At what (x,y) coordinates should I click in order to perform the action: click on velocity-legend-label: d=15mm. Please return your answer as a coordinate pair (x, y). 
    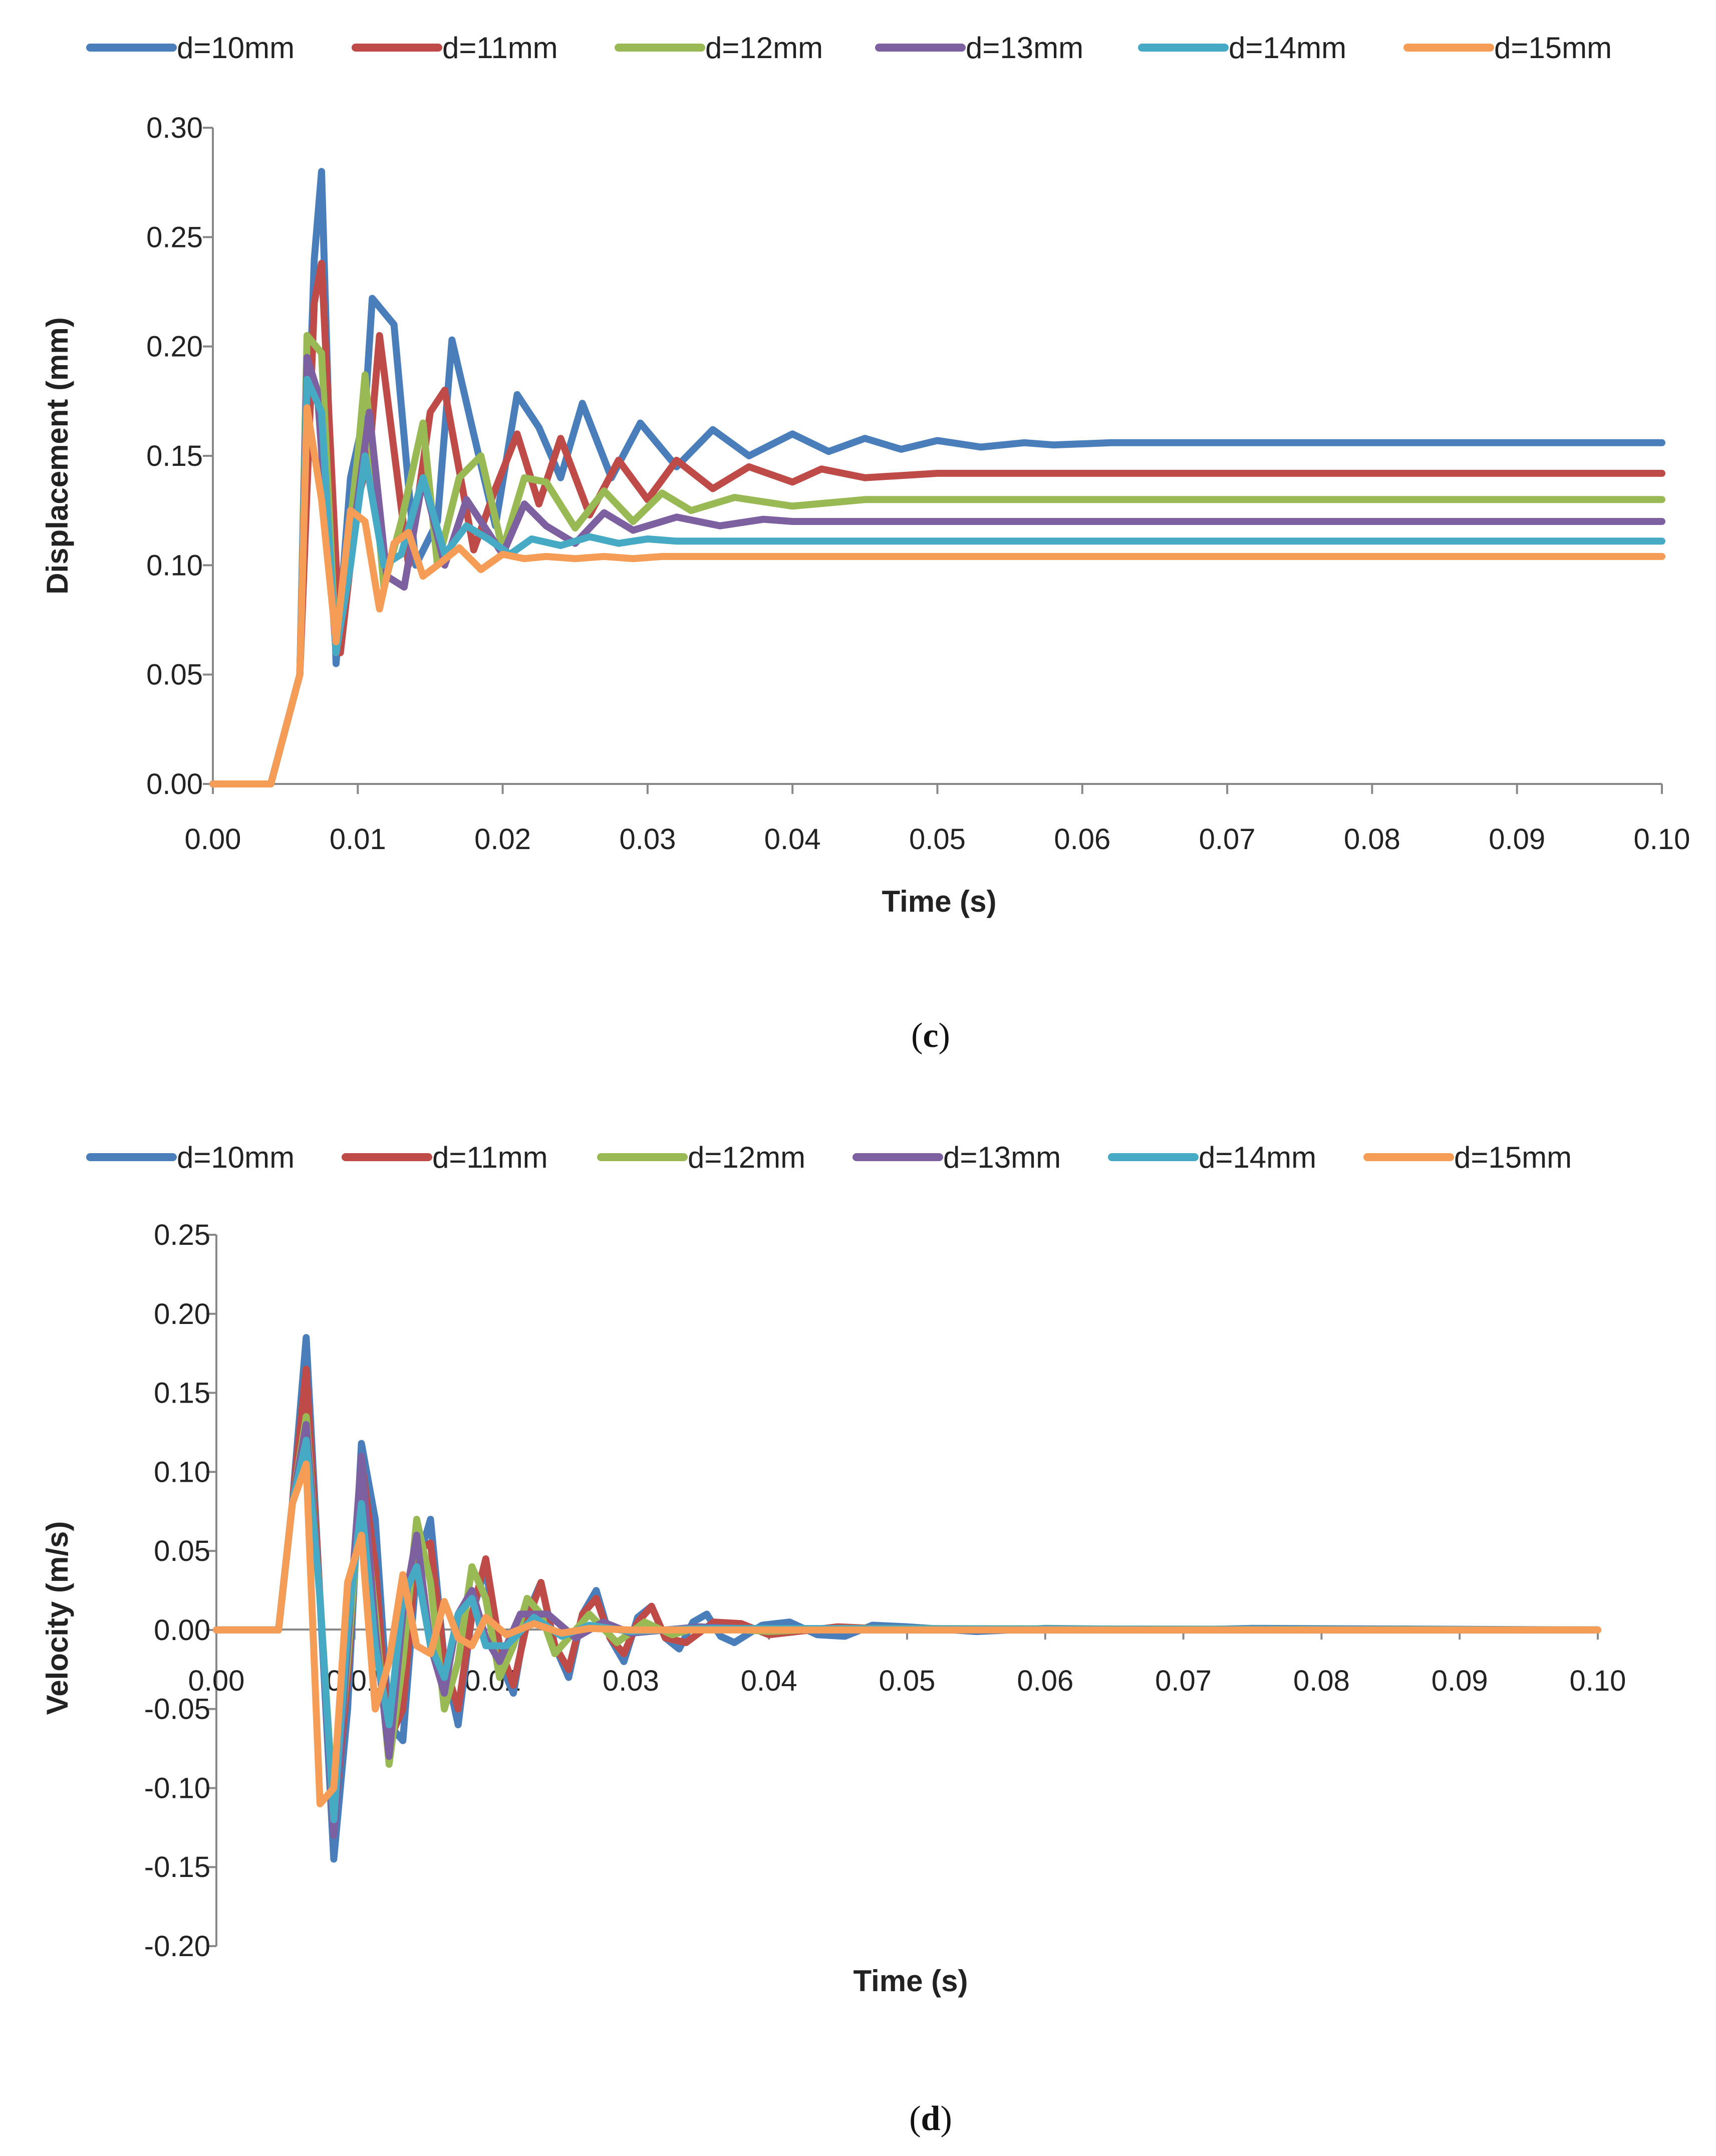
    Looking at the image, I should click on (1513, 1157).